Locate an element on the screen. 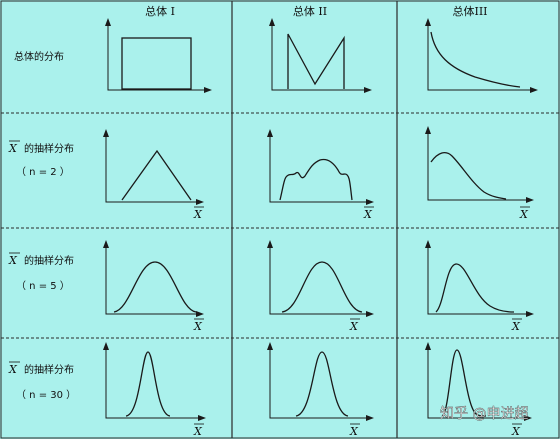 The width and height of the screenshot is (560, 439). plot-n2-2: X is located at coordinates (320, 175).